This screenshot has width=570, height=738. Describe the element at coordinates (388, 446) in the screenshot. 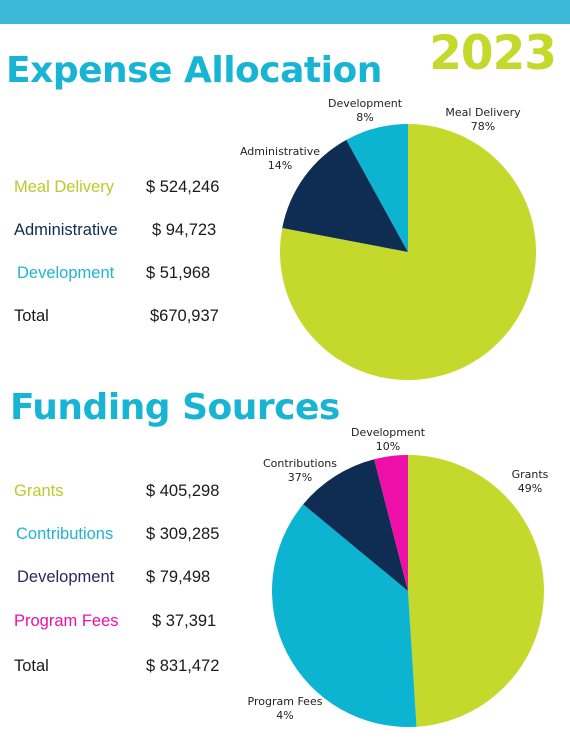

I see `pie-label-pct-development: 10%` at that location.